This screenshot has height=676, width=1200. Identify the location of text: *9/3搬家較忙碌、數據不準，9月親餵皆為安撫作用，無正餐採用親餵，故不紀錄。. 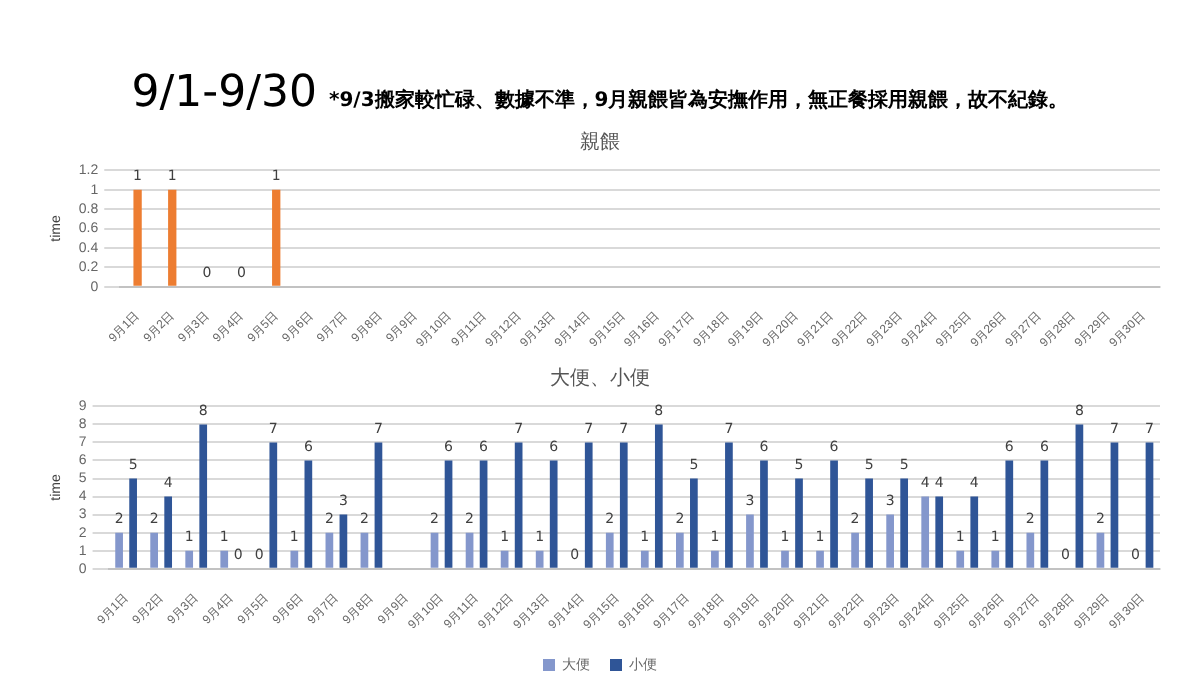
(698, 101).